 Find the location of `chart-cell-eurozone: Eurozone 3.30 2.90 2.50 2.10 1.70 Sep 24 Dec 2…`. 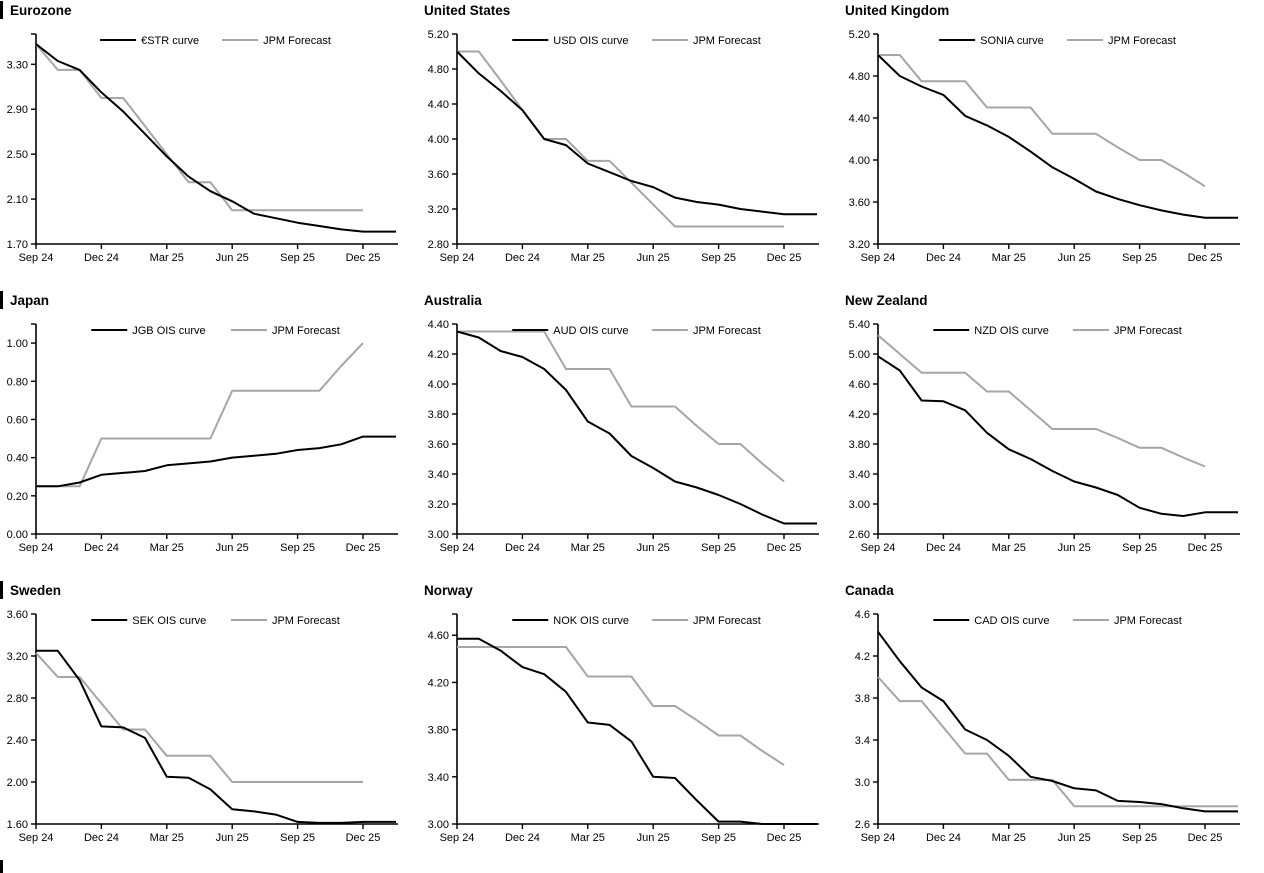

chart-cell-eurozone: Eurozone 3.30 2.90 2.50 2.10 1.70 Sep 24 Dec 2… is located at coordinates (210, 145).